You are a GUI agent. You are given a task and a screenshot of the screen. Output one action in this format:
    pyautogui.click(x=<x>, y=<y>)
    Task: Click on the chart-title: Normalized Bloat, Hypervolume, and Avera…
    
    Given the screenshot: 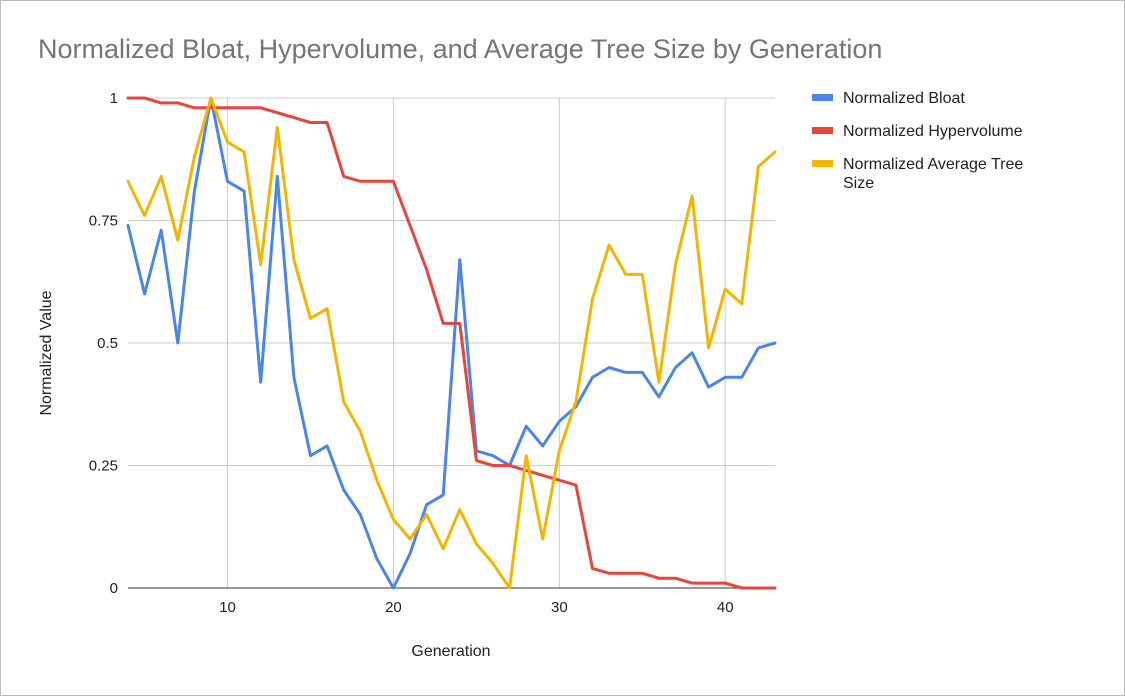 What is the action you would take?
    pyautogui.click(x=460, y=49)
    